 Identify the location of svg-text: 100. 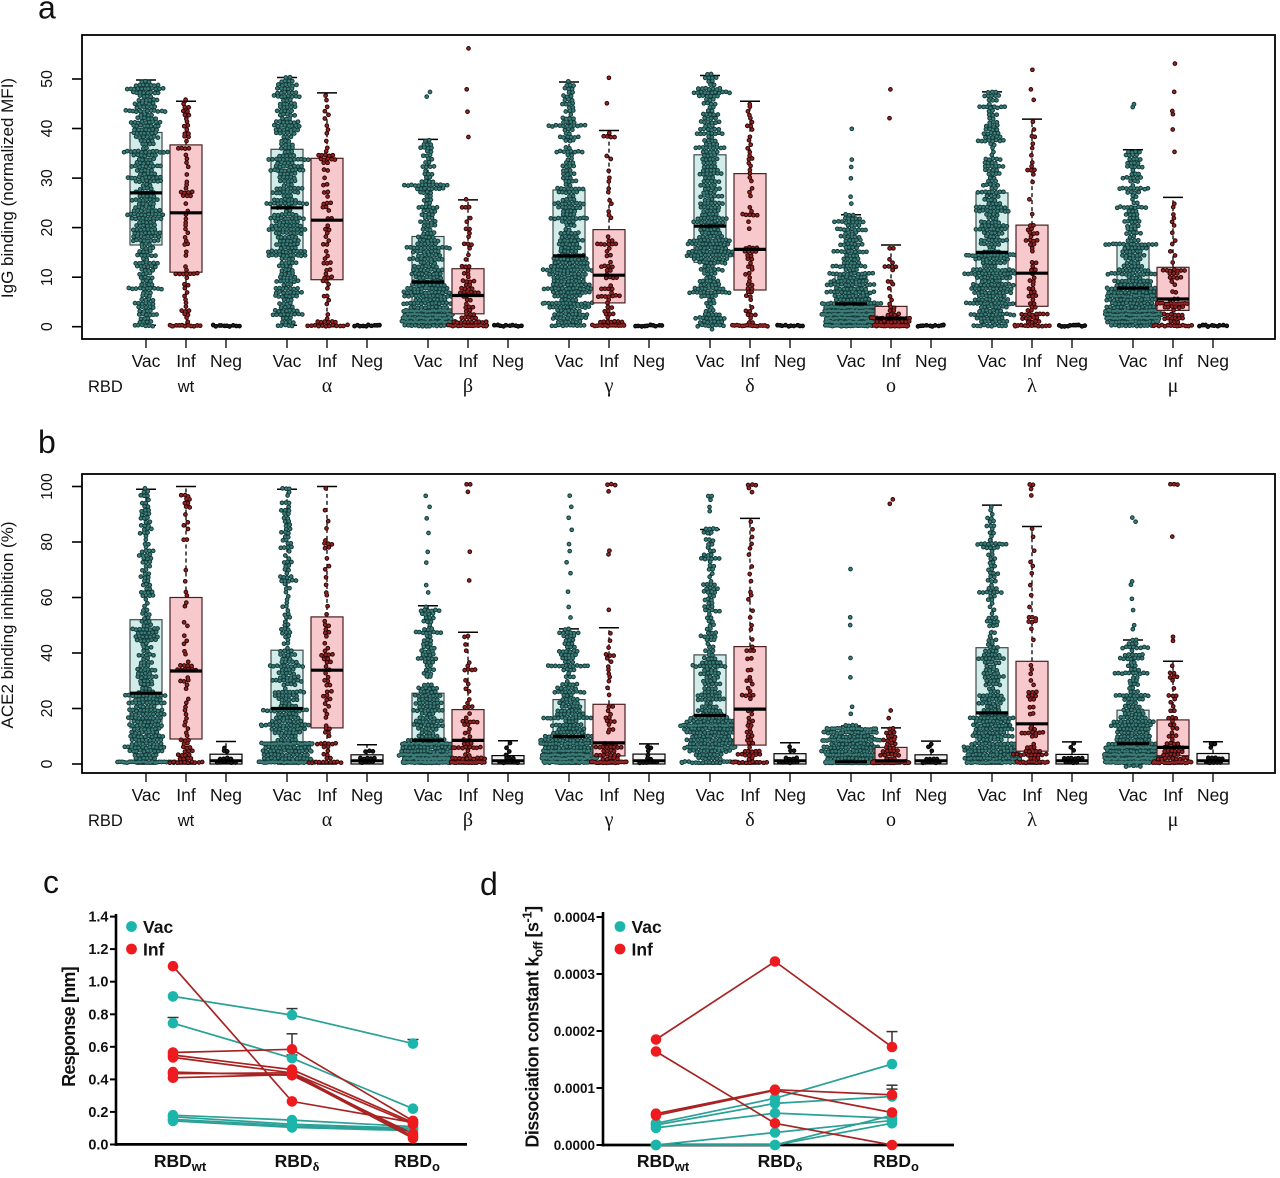
(47, 486).